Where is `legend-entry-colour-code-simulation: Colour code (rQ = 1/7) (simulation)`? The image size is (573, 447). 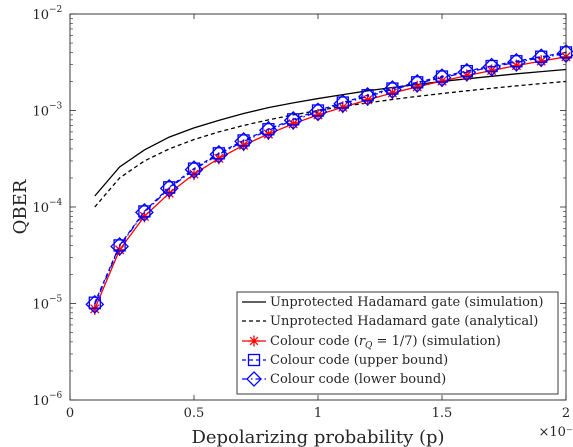
legend-entry-colour-code-simulation: Colour code (rQ = 1/7) (simulation) is located at coordinates (385, 342).